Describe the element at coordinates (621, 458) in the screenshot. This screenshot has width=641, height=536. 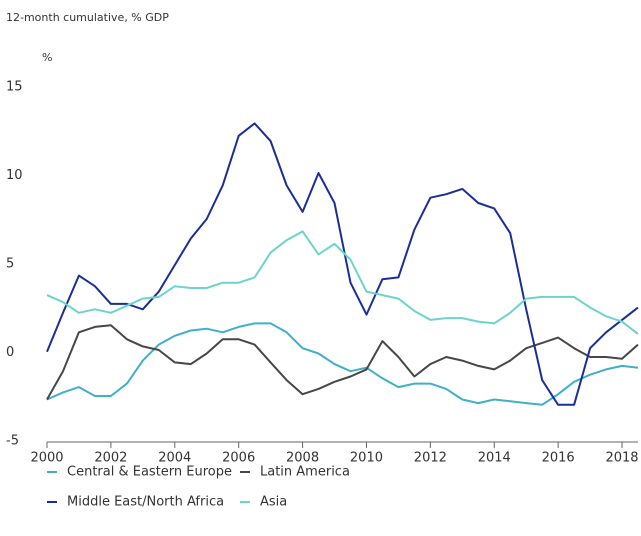
I see `x-tick-label: 2018` at that location.